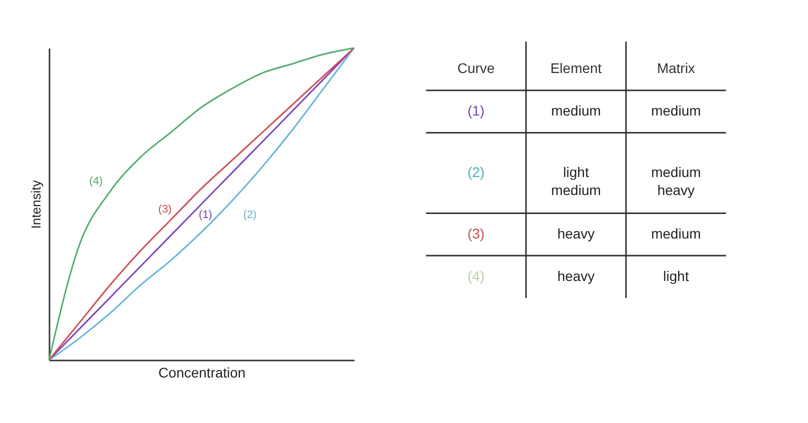 This screenshot has width=808, height=423. Describe the element at coordinates (36, 204) in the screenshot. I see `y-axis-title: Intensity` at that location.